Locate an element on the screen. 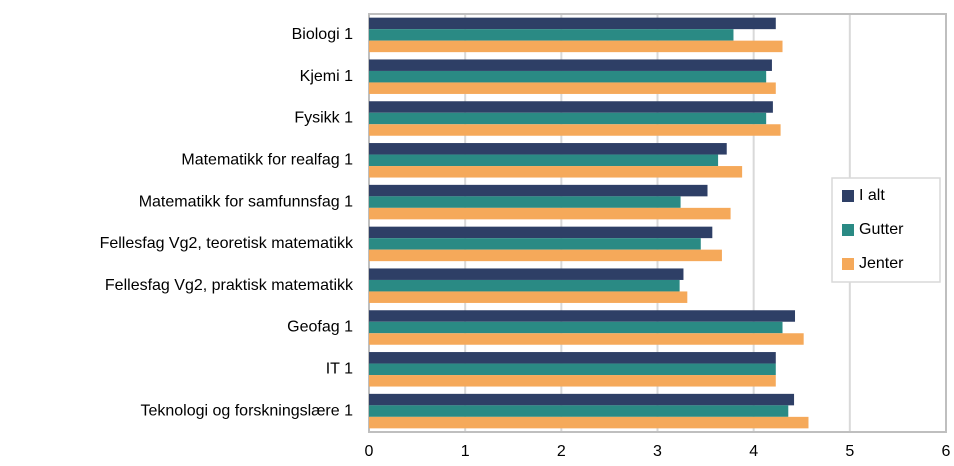 This screenshot has width=954, height=466. y-tick-label: Fellesfag Vg2, teoretisk matematikk is located at coordinates (227, 243).